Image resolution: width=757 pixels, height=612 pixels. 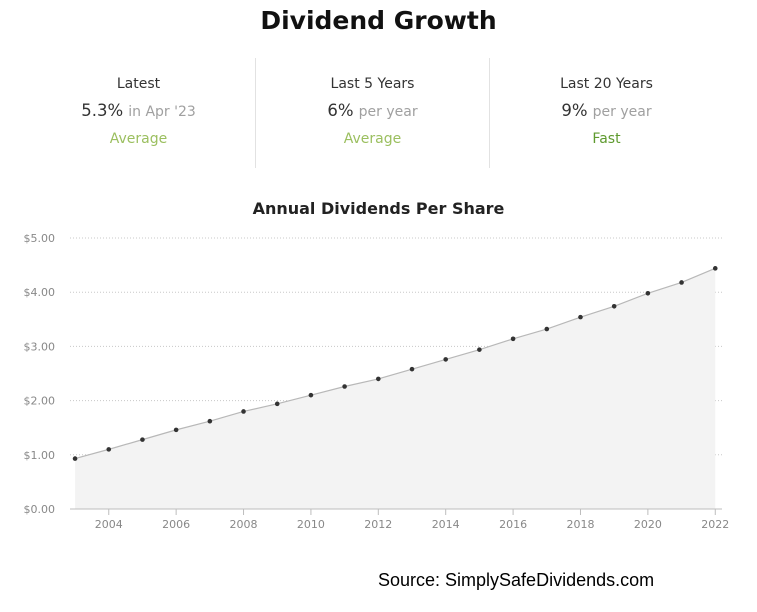 I want to click on y-tick-label: $3.00, so click(x=40, y=346).